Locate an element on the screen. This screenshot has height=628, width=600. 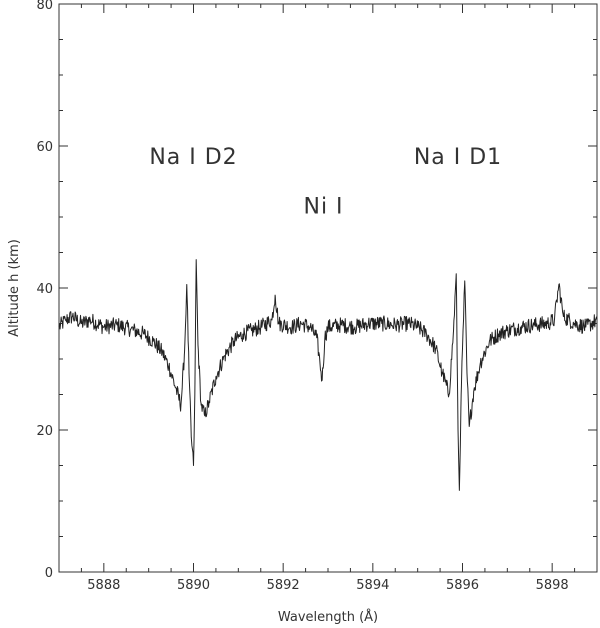
x-tick-label: 5898 is located at coordinates (552, 585).